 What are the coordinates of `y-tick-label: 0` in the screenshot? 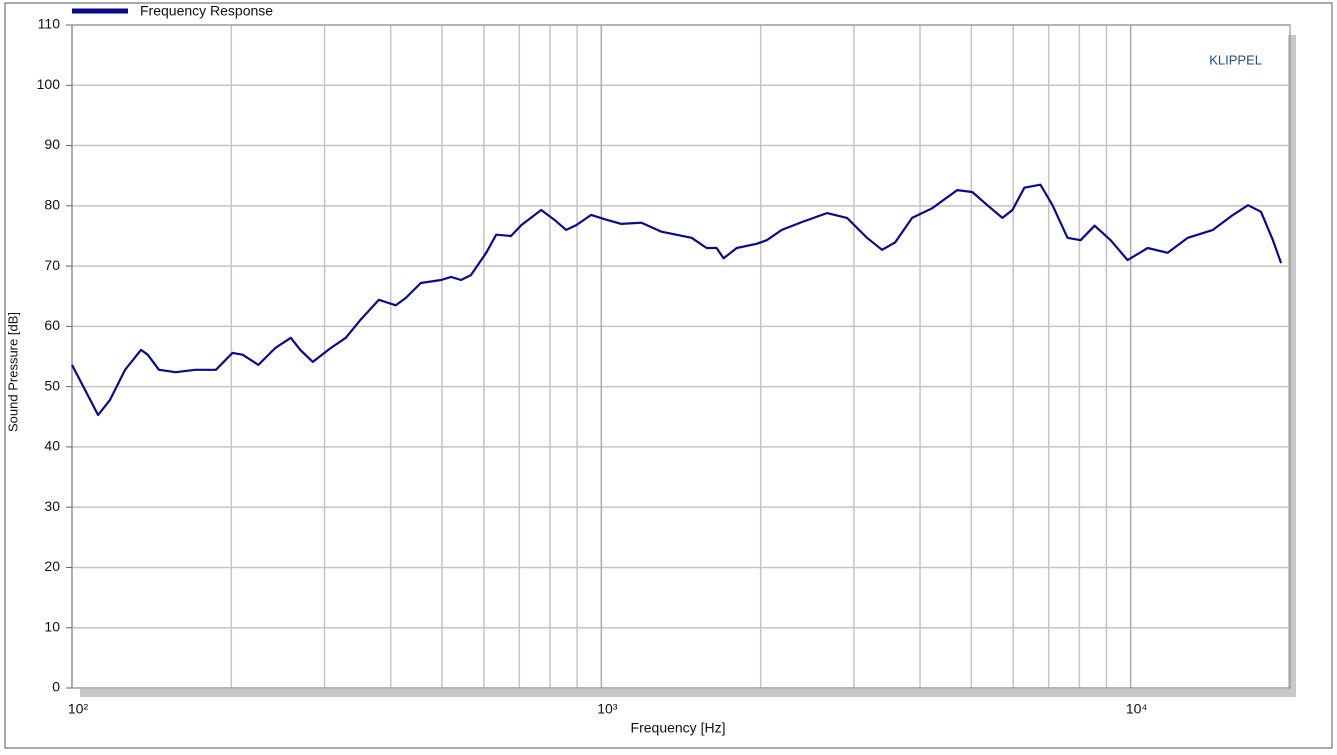 It's located at (56, 687).